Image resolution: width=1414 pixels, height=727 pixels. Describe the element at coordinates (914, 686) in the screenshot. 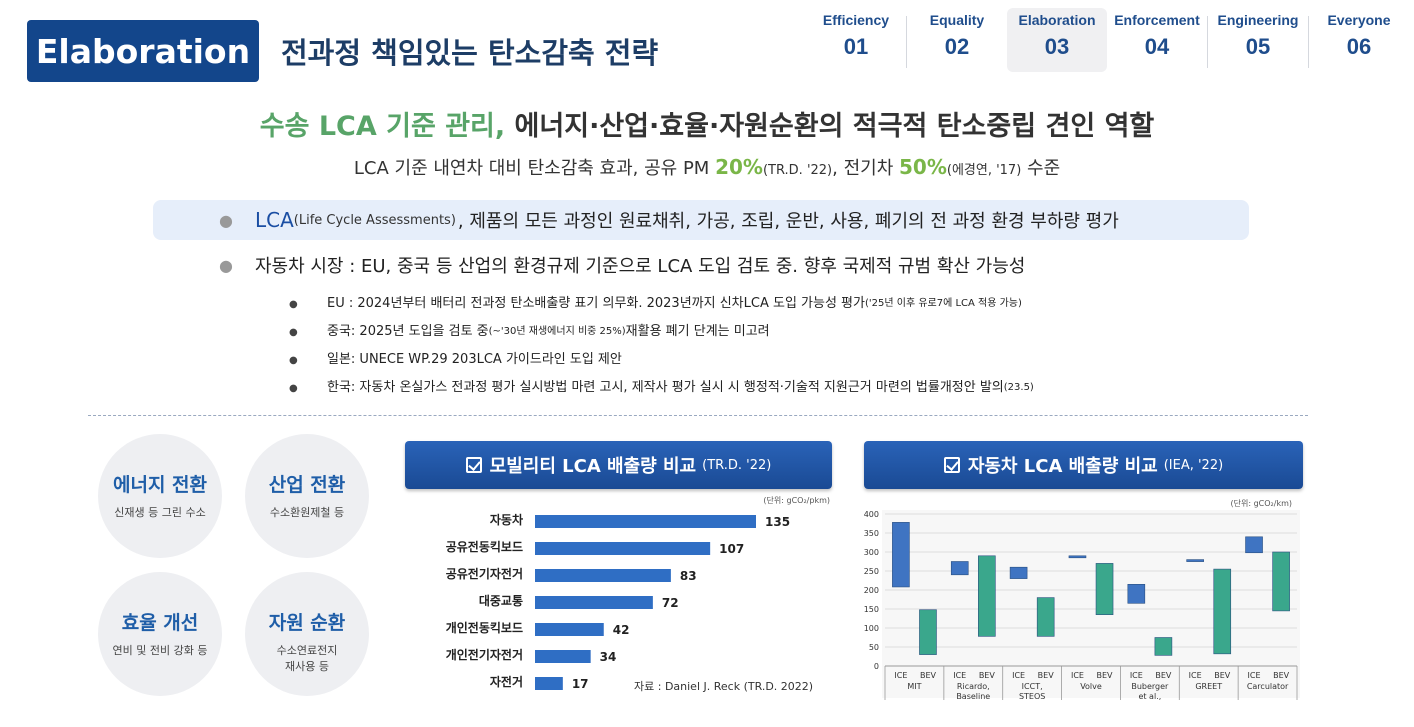

I see `group-label: MIT` at that location.